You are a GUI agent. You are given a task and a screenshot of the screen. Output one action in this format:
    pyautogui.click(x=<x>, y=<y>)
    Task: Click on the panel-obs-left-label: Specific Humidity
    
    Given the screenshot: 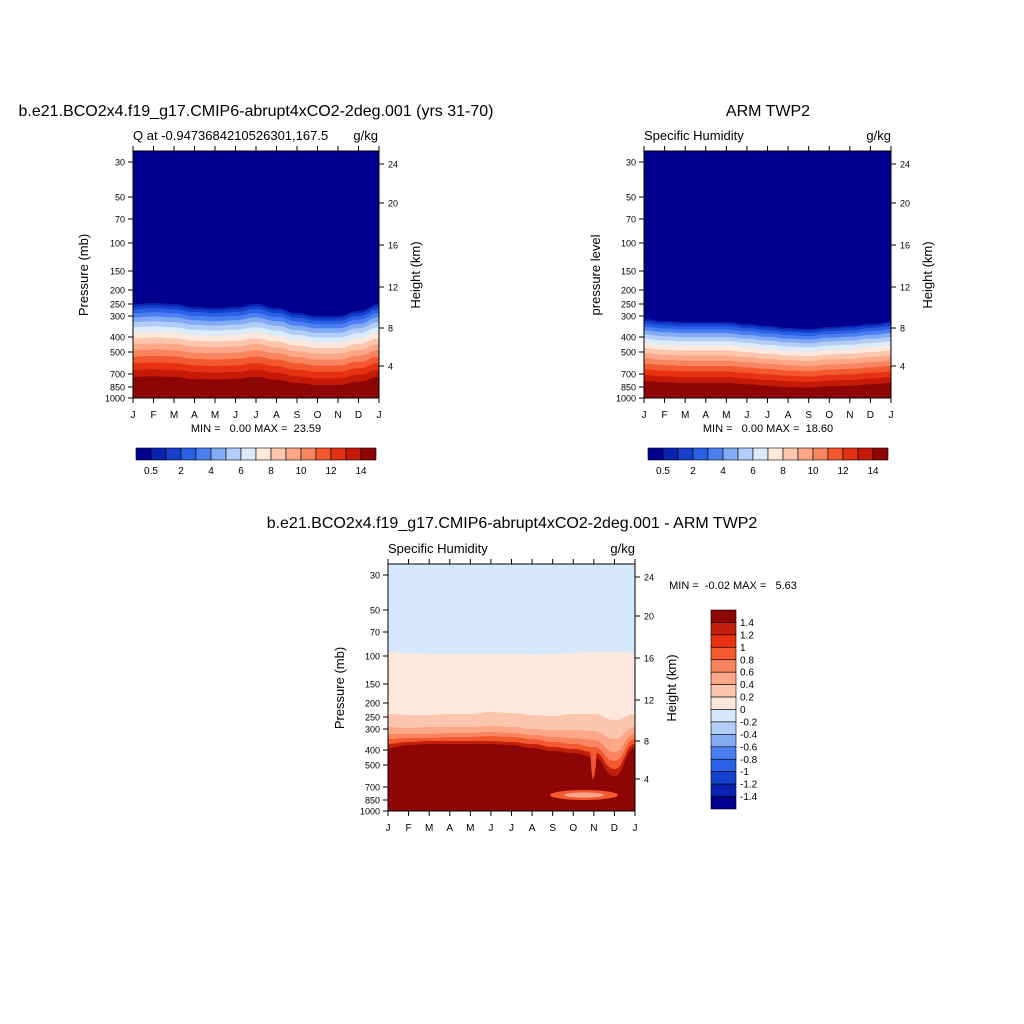 What is the action you would take?
    pyautogui.click(x=694, y=135)
    